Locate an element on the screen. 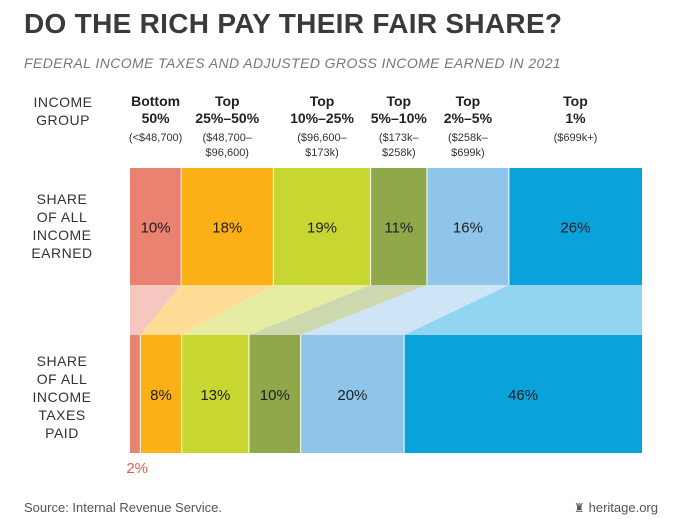  income-range-label: ($699k+) is located at coordinates (575, 138).